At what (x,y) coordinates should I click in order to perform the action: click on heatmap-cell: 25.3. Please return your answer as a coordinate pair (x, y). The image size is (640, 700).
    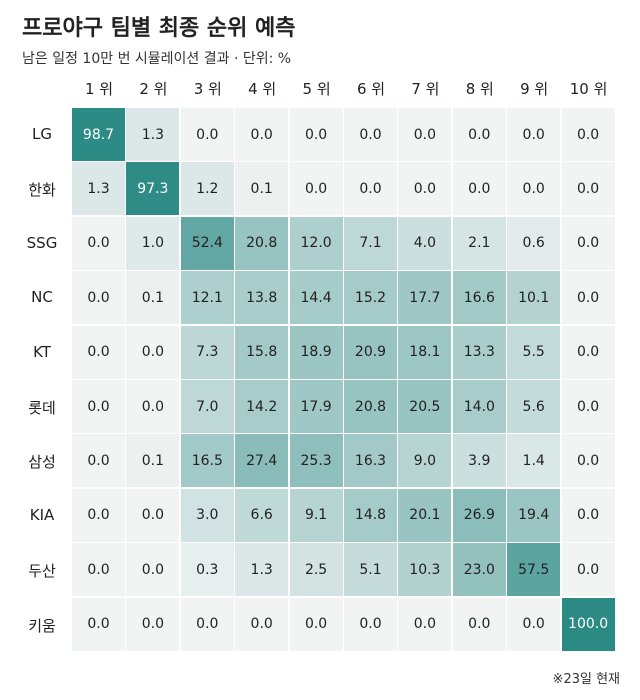
    Looking at the image, I should click on (316, 461).